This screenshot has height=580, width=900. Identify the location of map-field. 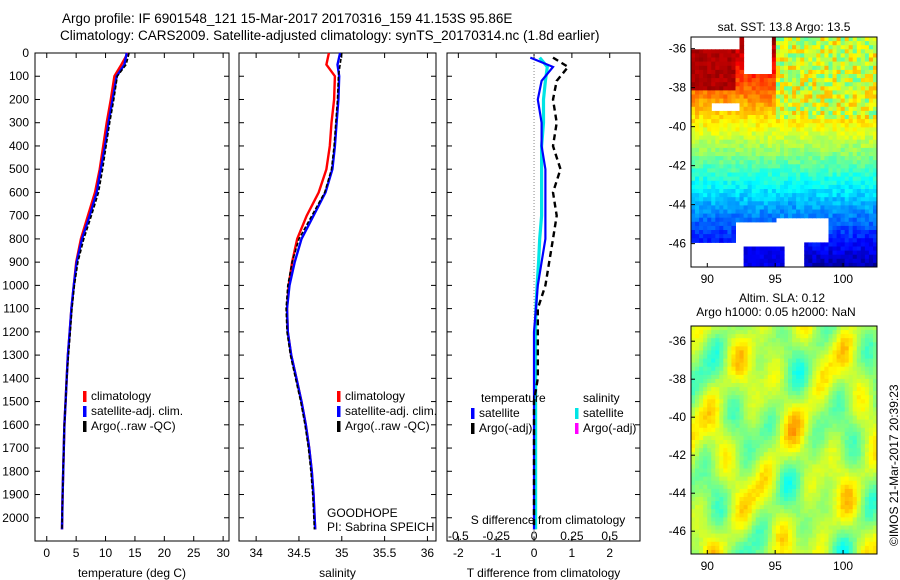
(784, 440).